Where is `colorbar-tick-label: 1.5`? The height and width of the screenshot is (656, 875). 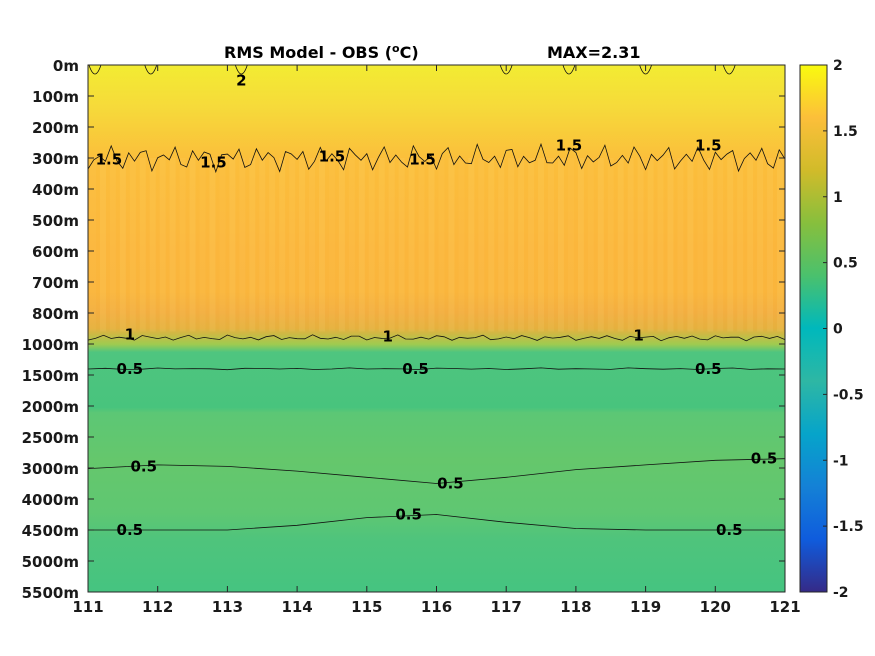 colorbar-tick-label: 1.5 is located at coordinates (845, 132).